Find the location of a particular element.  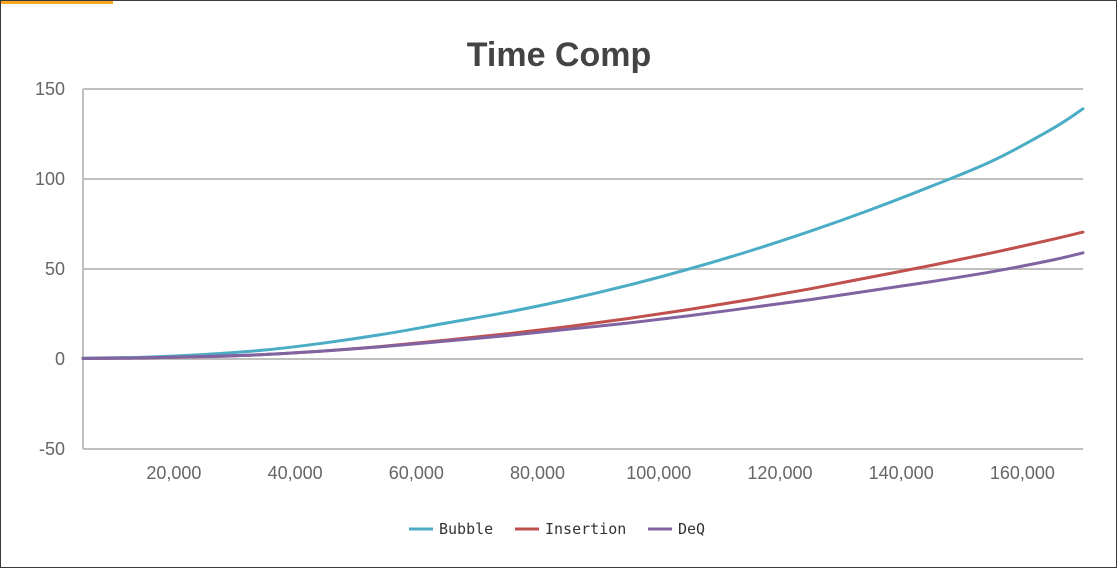

x-tick-label: 80,000 is located at coordinates (537, 473).